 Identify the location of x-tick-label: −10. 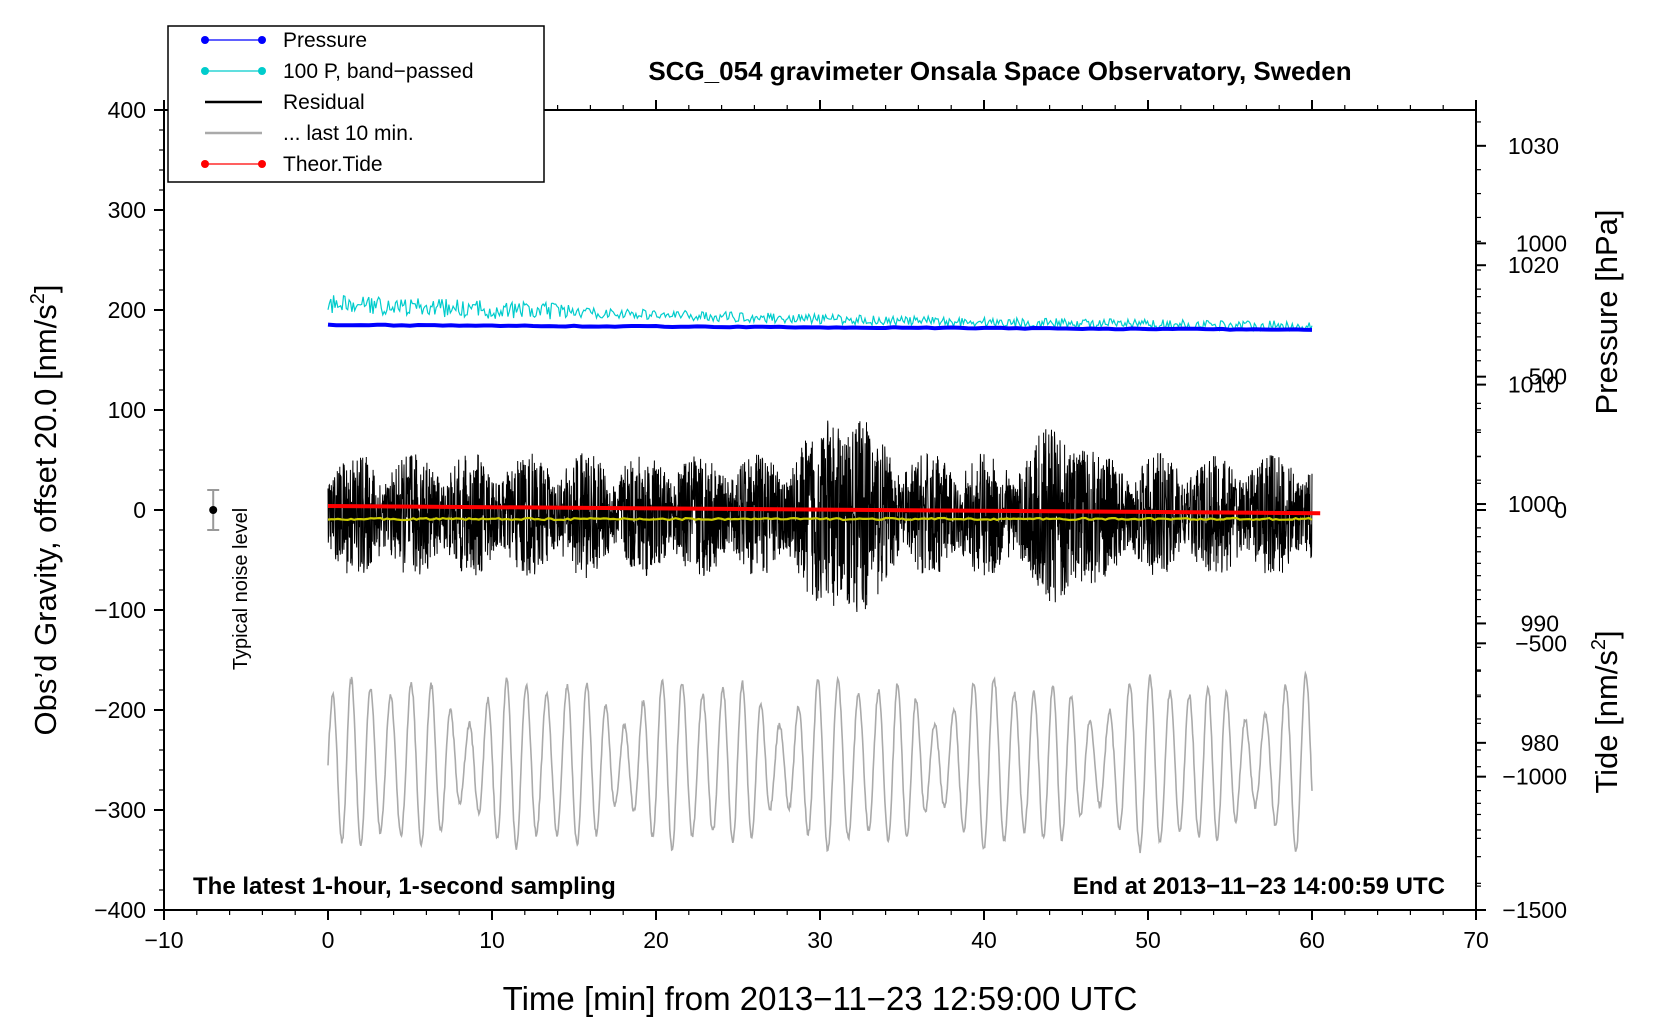
(163, 940).